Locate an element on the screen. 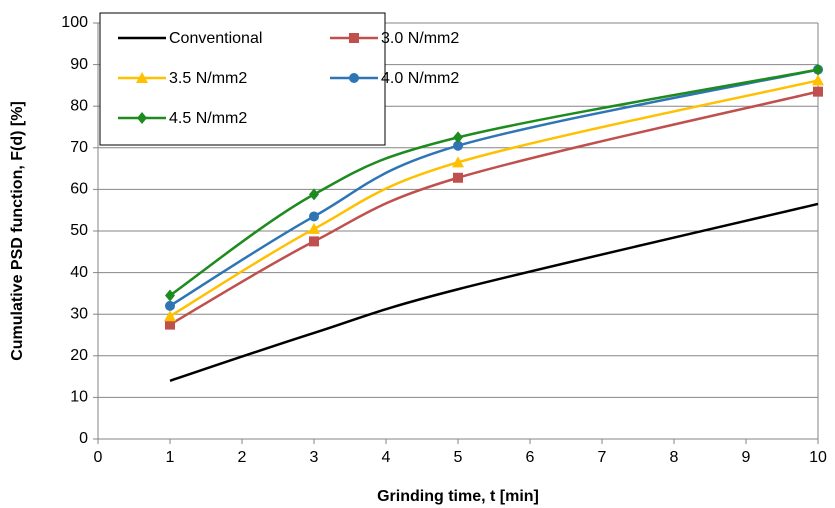 This screenshot has width=835, height=508. x-tick-label: 7 is located at coordinates (602, 457).